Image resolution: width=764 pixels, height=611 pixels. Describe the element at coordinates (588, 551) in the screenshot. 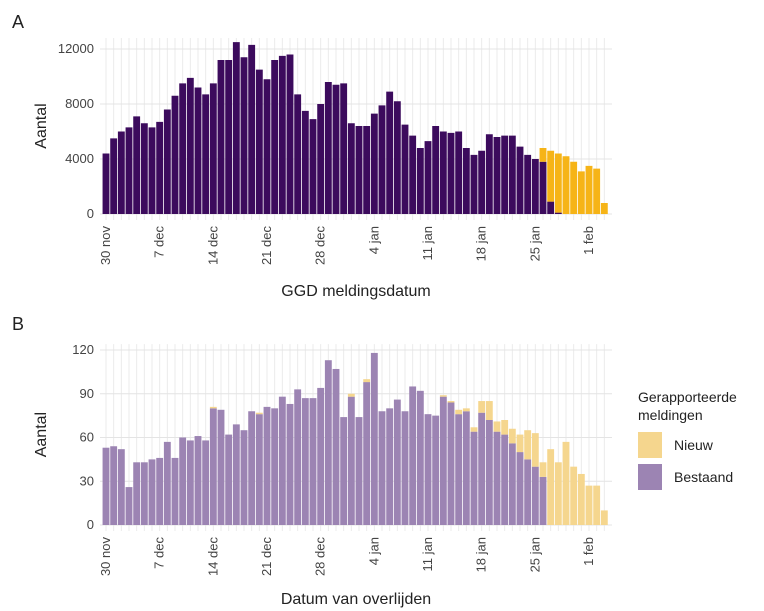

I see `x-tick-label: 1 feb` at that location.